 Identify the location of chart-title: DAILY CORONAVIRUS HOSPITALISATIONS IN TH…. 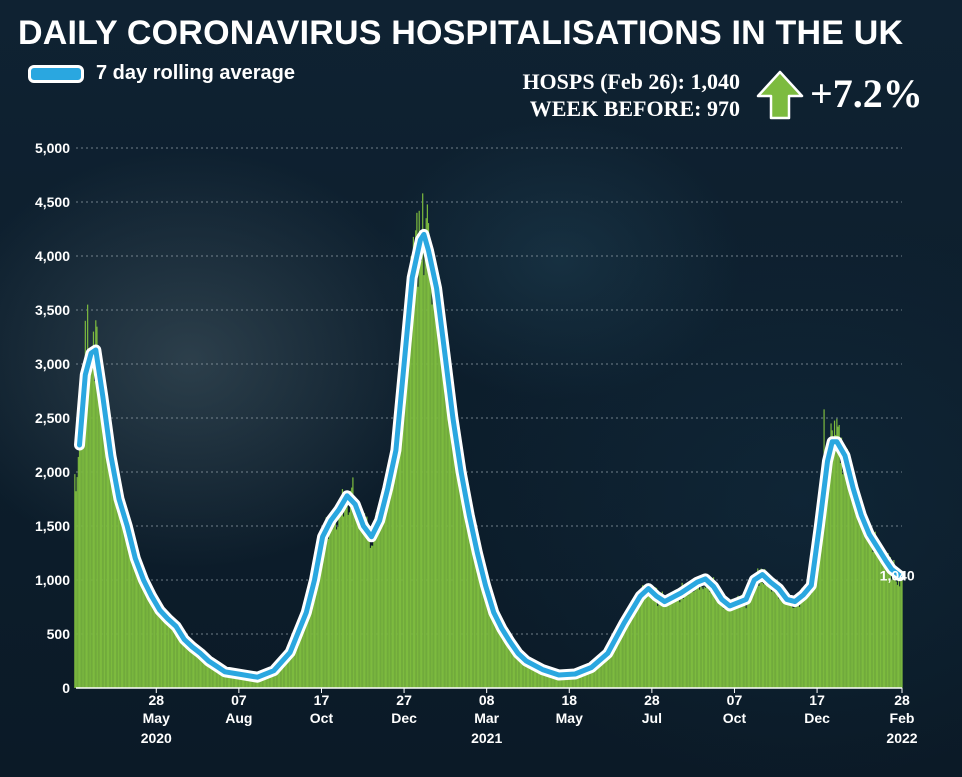
(461, 33).